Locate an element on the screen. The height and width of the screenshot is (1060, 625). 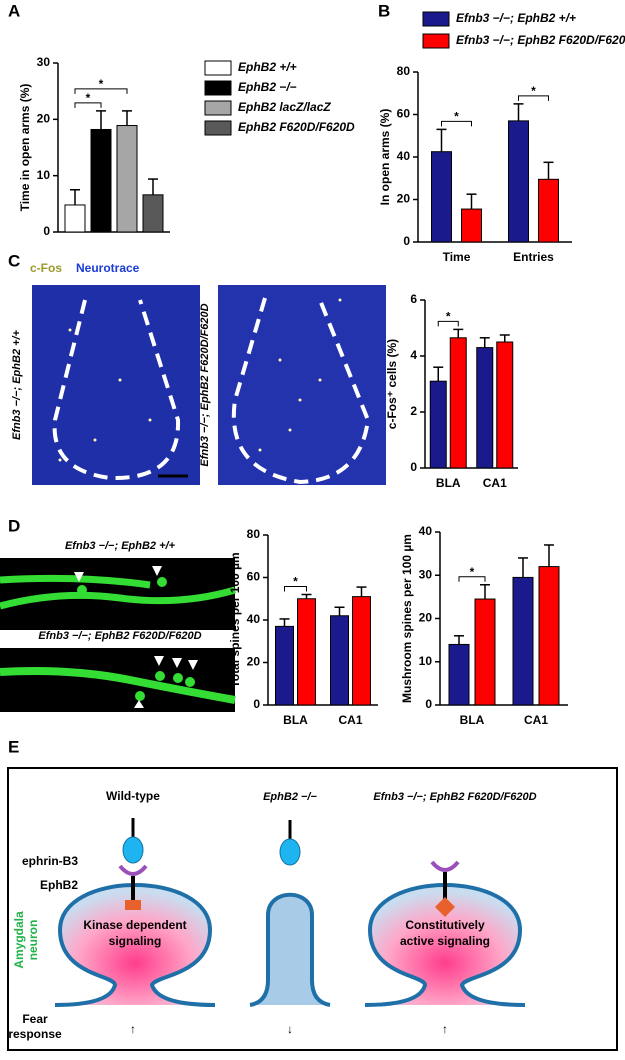
receptor-label: EphB2 is located at coordinates (59, 885).